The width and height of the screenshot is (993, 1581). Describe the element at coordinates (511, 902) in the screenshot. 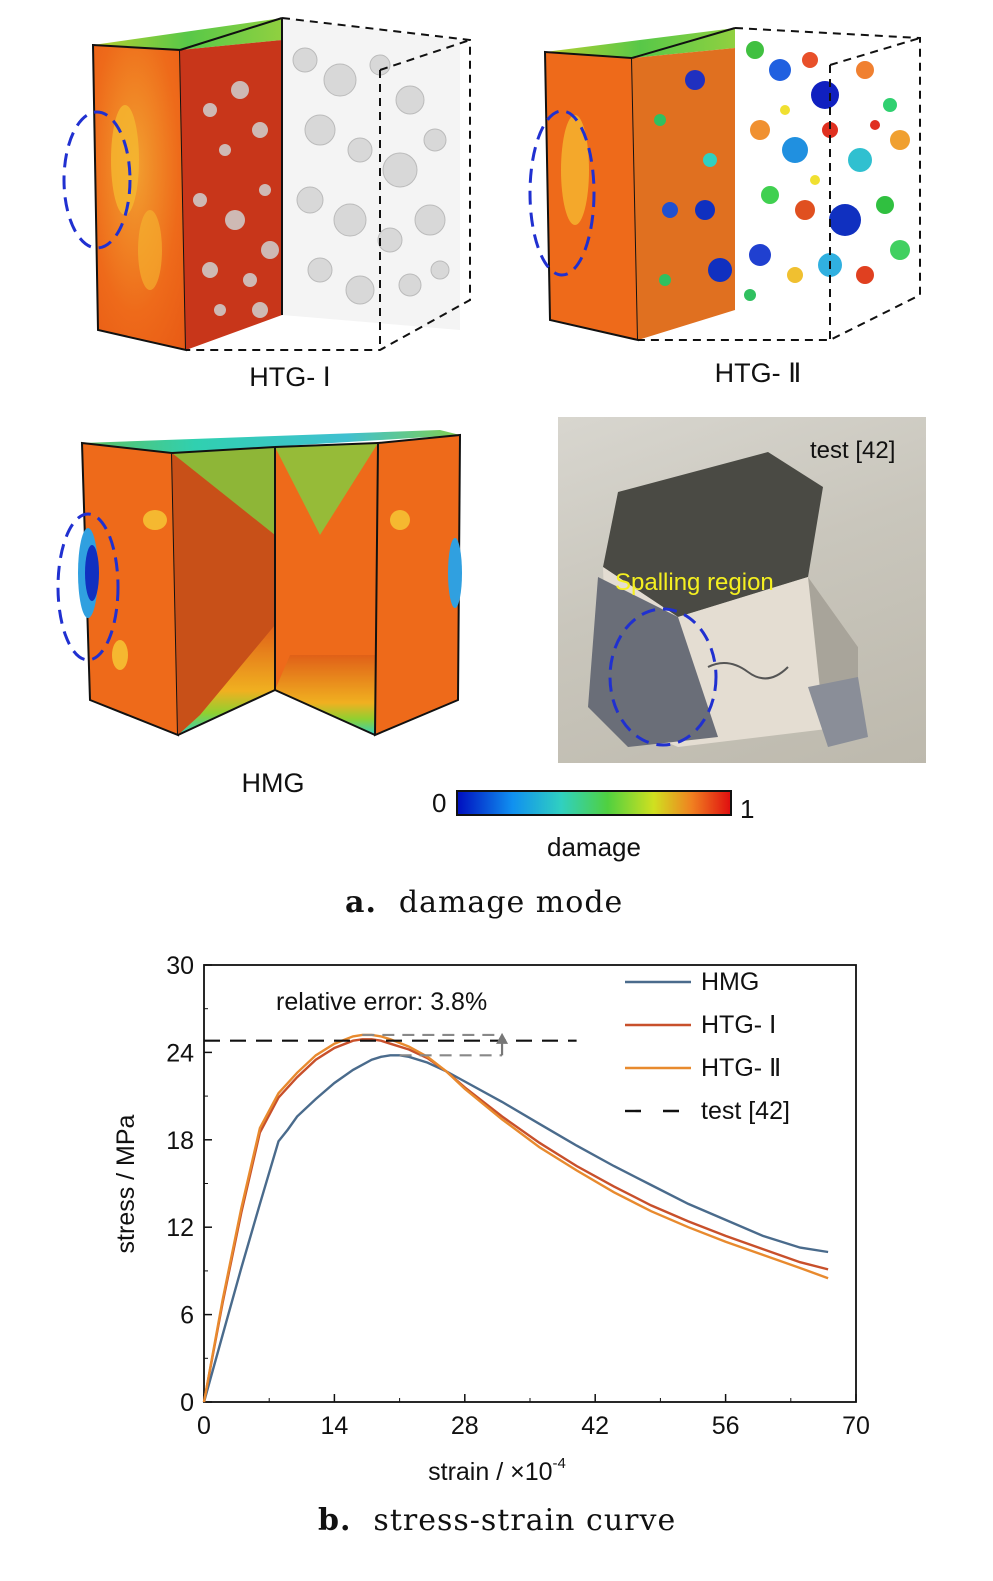

I see `caption-a-text: damage mode` at that location.